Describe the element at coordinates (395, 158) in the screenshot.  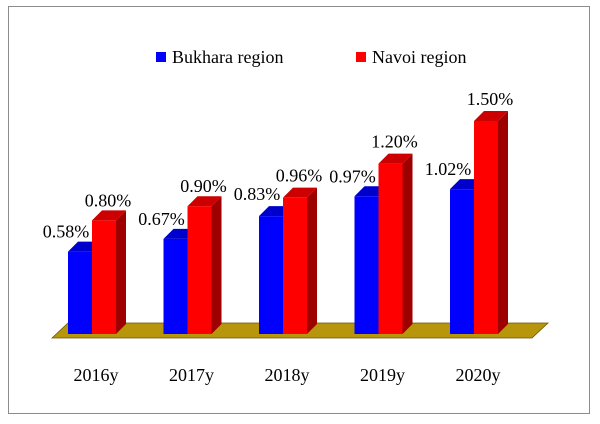
I see `bar-top-navoi-2019y` at that location.